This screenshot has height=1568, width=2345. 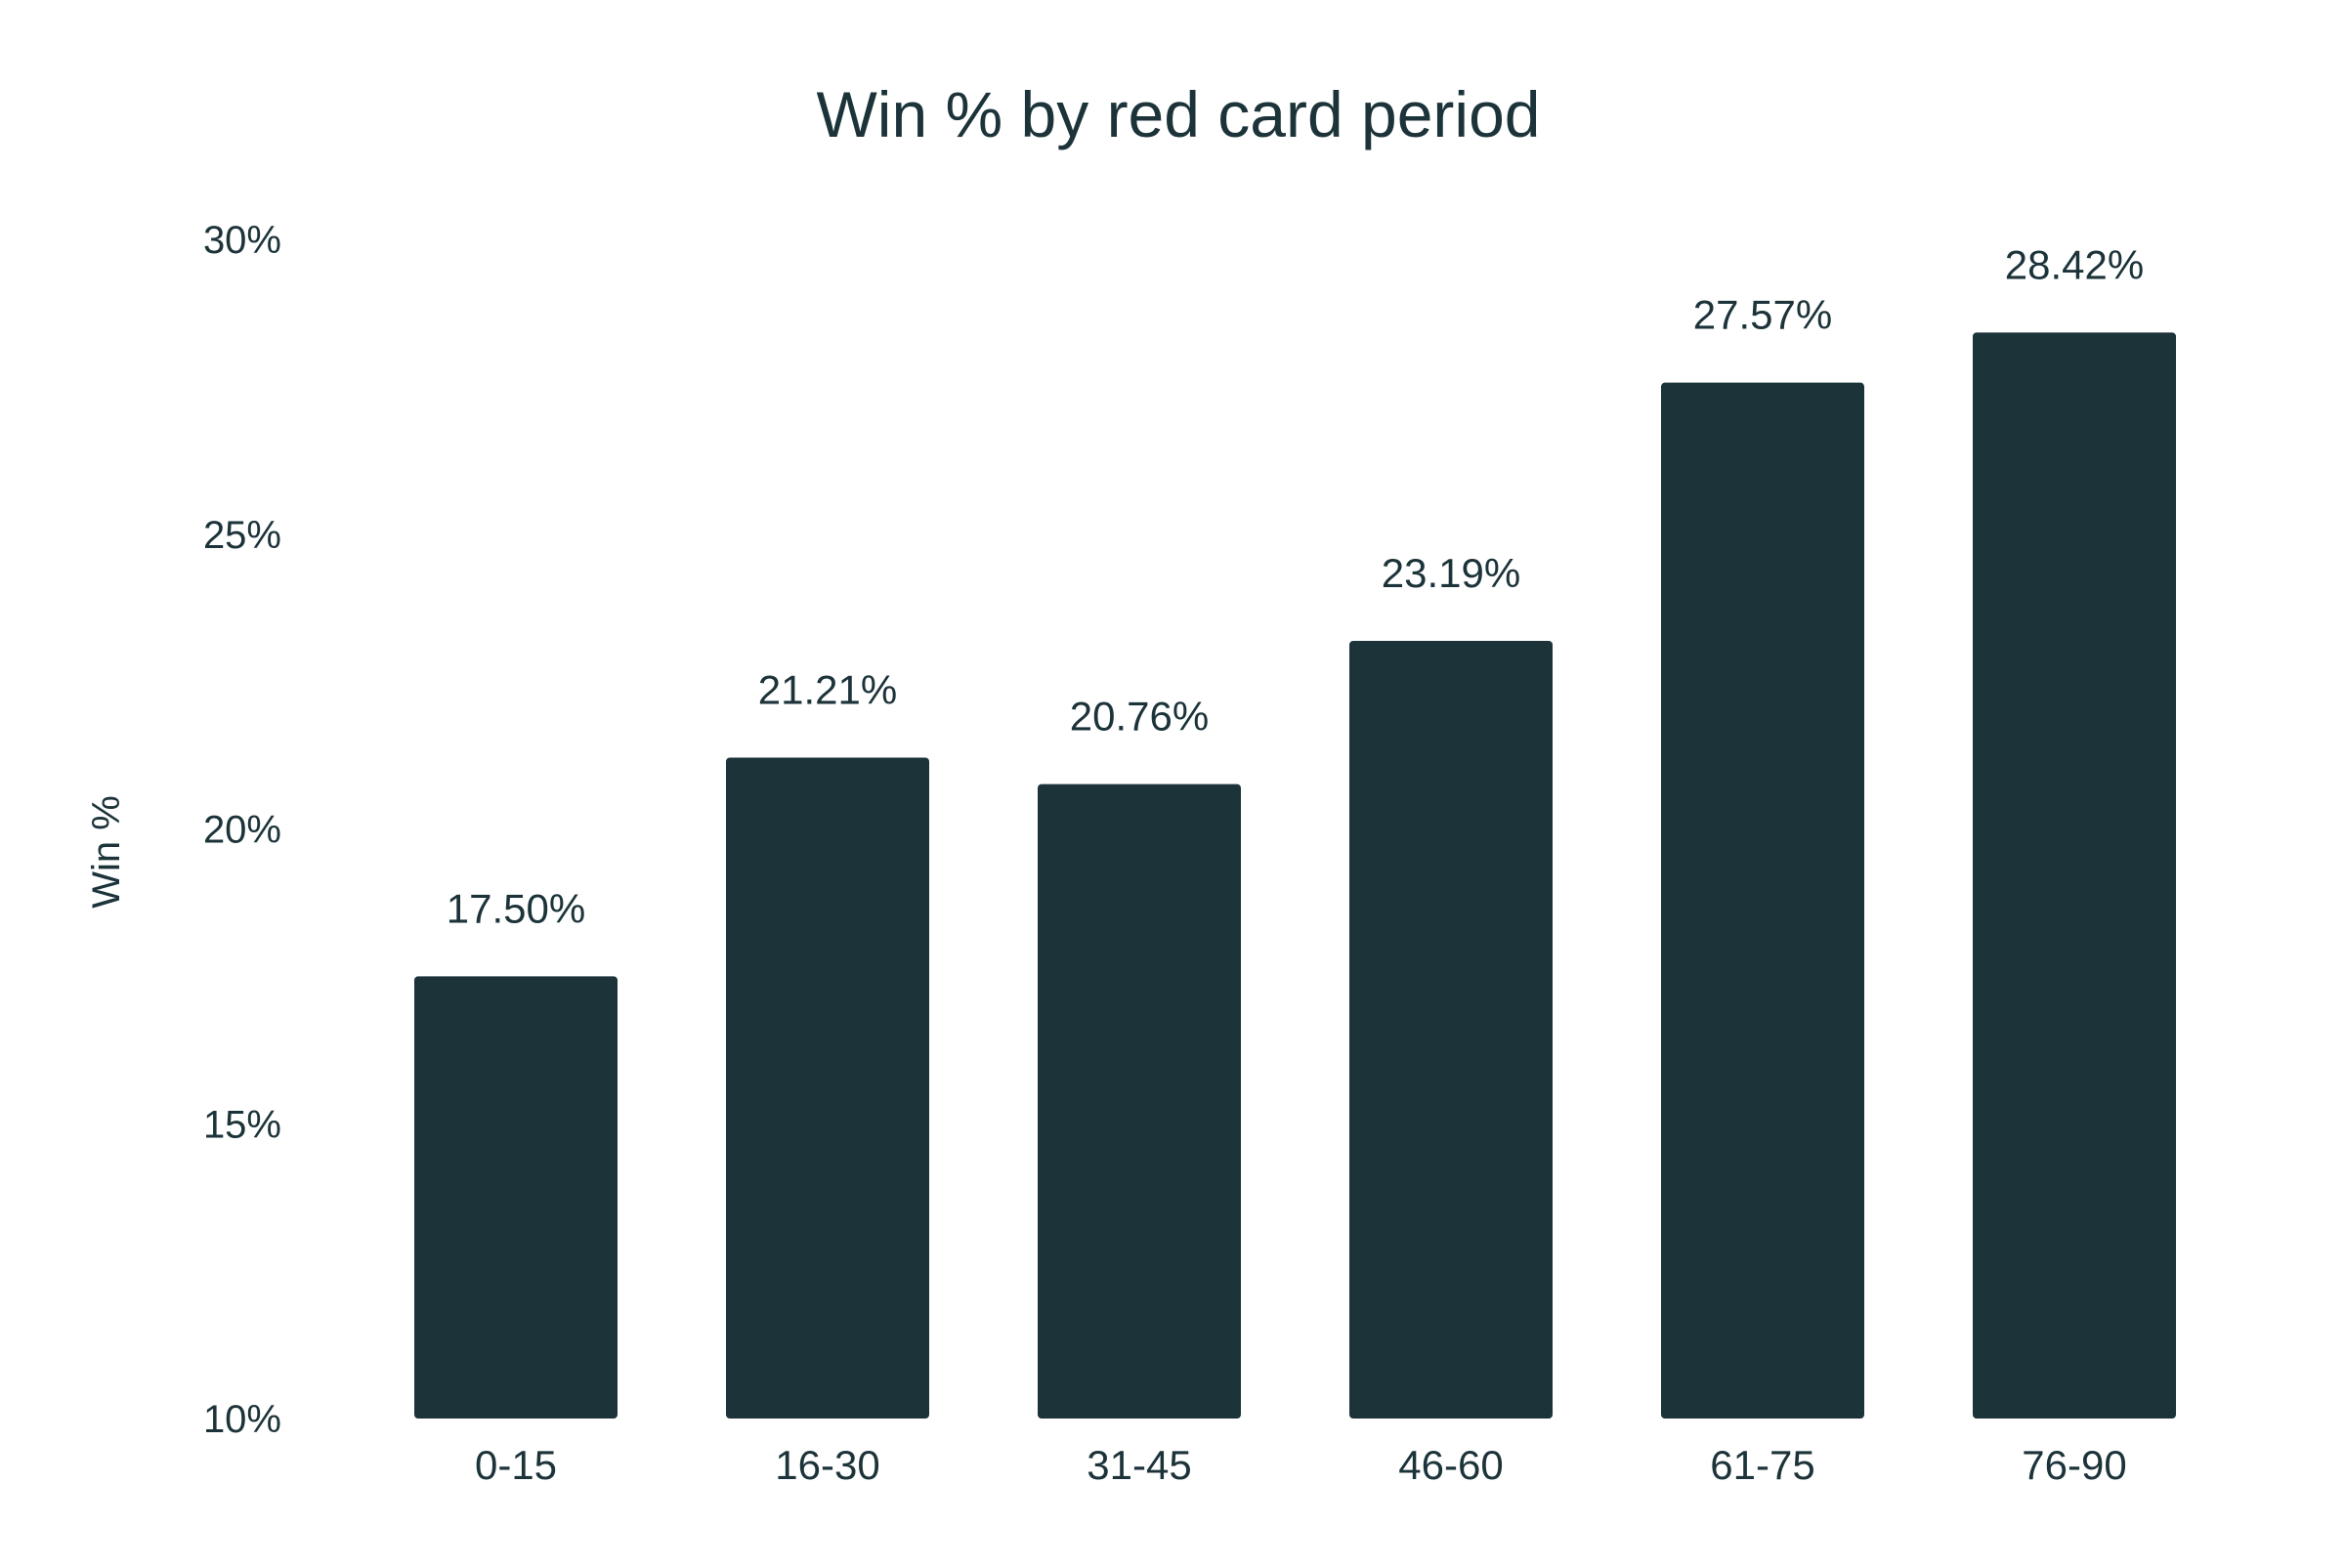 I want to click on x-tick-label: 61-75, so click(x=1762, y=1465).